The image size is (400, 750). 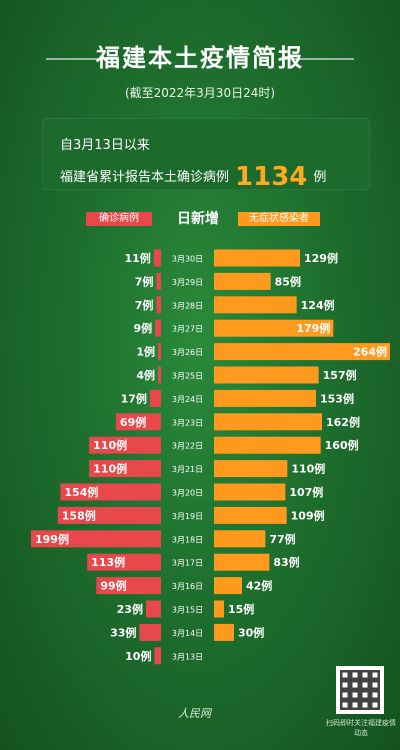 I want to click on confirmed-label: 113例, so click(x=108, y=562).